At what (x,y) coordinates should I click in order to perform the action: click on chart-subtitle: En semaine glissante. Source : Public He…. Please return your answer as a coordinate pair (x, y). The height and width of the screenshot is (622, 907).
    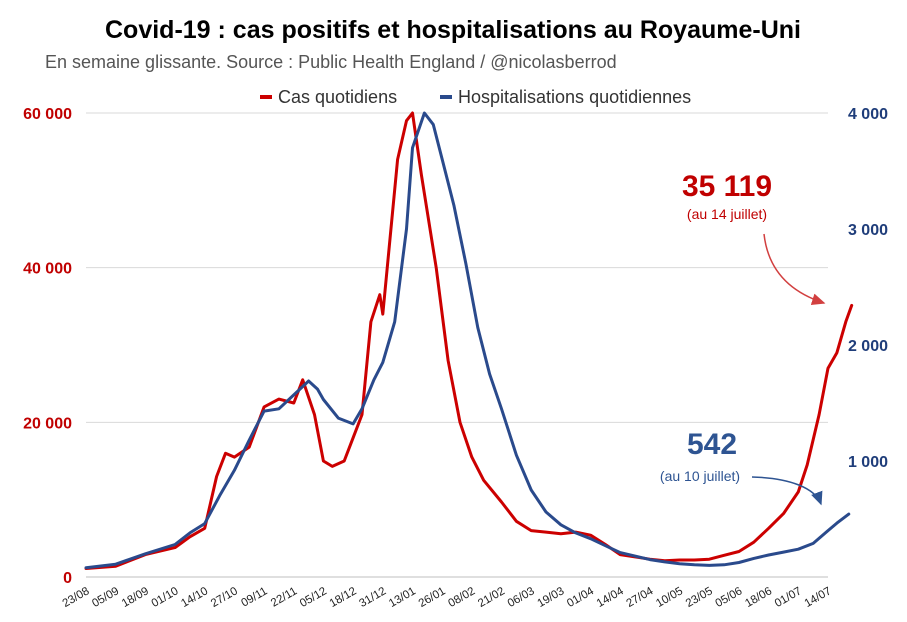
    Looking at the image, I should click on (331, 62).